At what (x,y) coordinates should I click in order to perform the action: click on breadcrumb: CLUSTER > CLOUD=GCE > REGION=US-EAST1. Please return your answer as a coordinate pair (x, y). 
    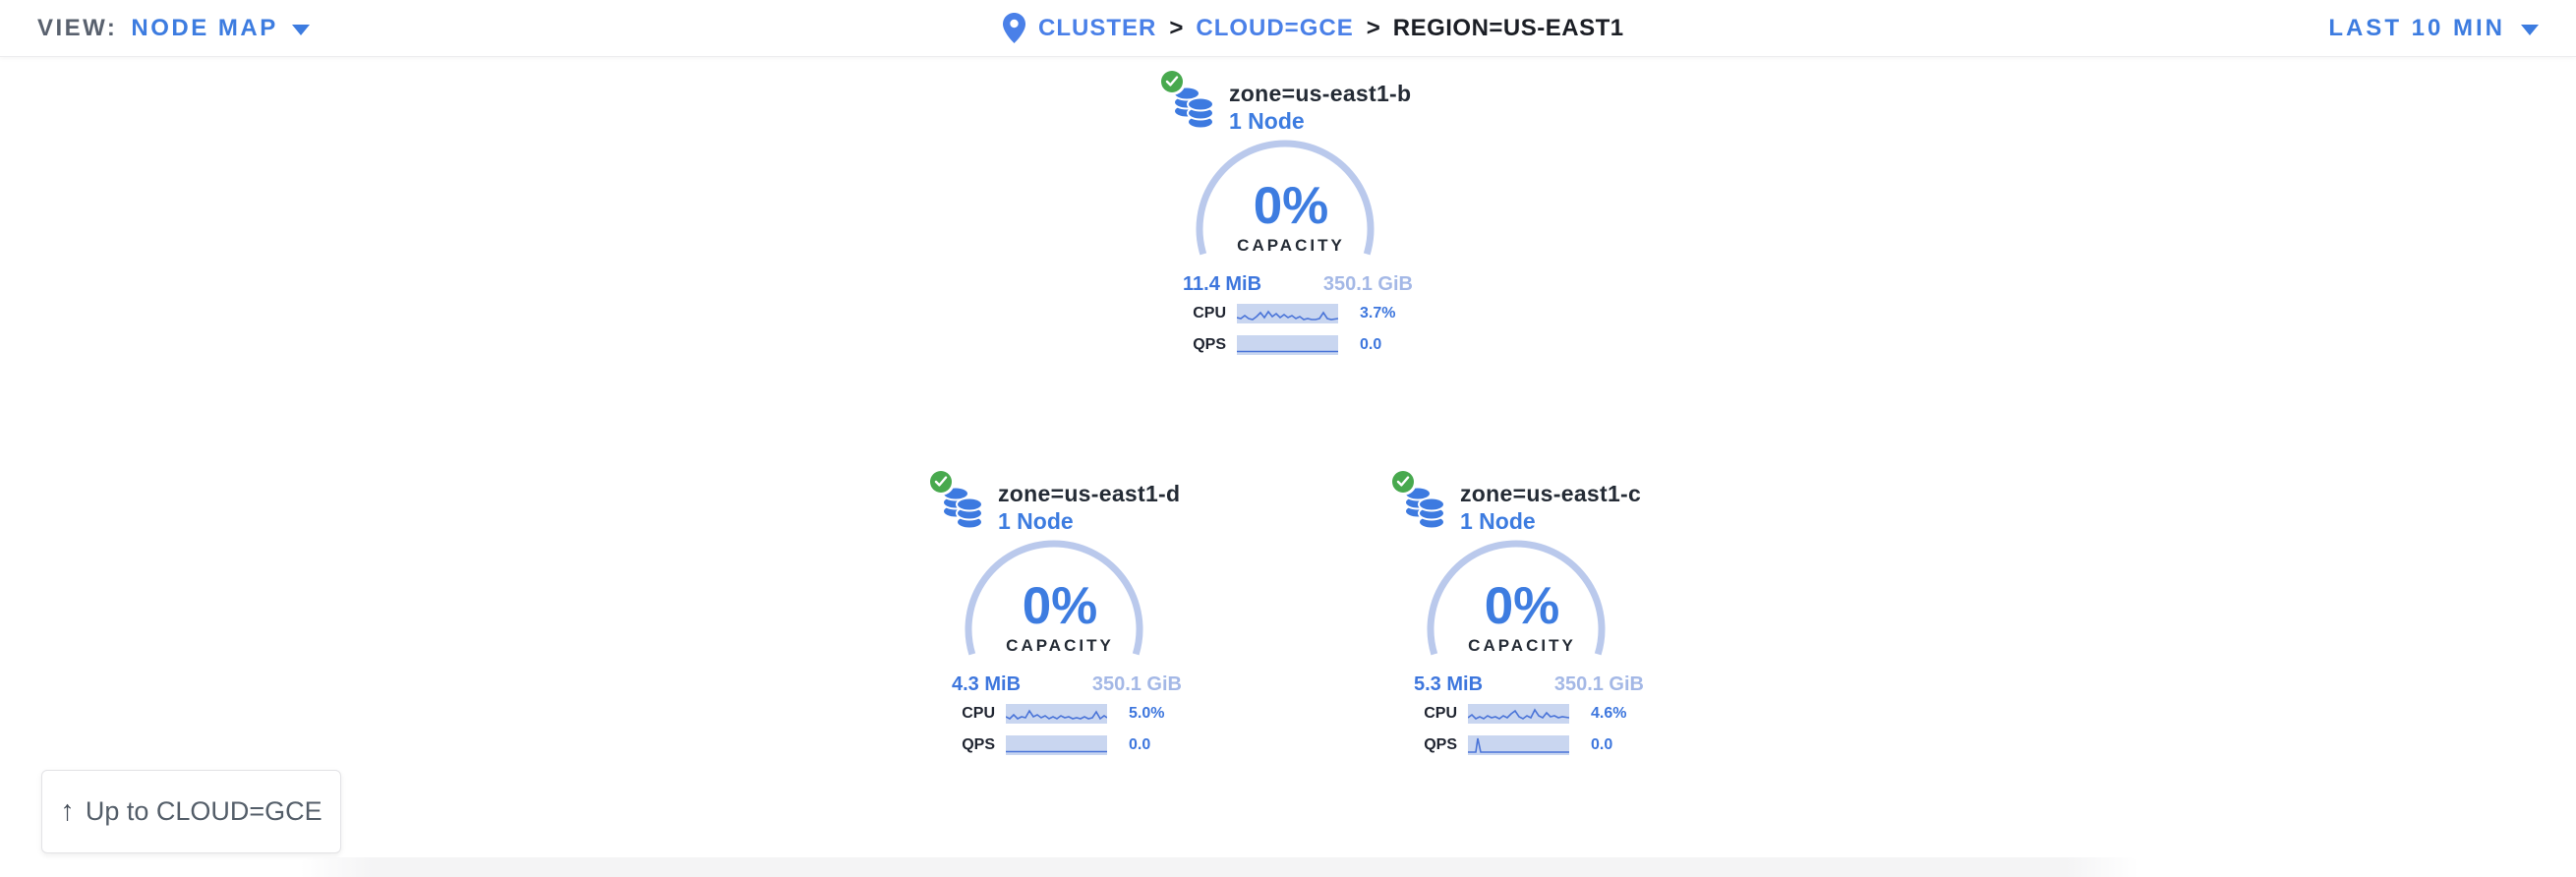
    Looking at the image, I should click on (1313, 28).